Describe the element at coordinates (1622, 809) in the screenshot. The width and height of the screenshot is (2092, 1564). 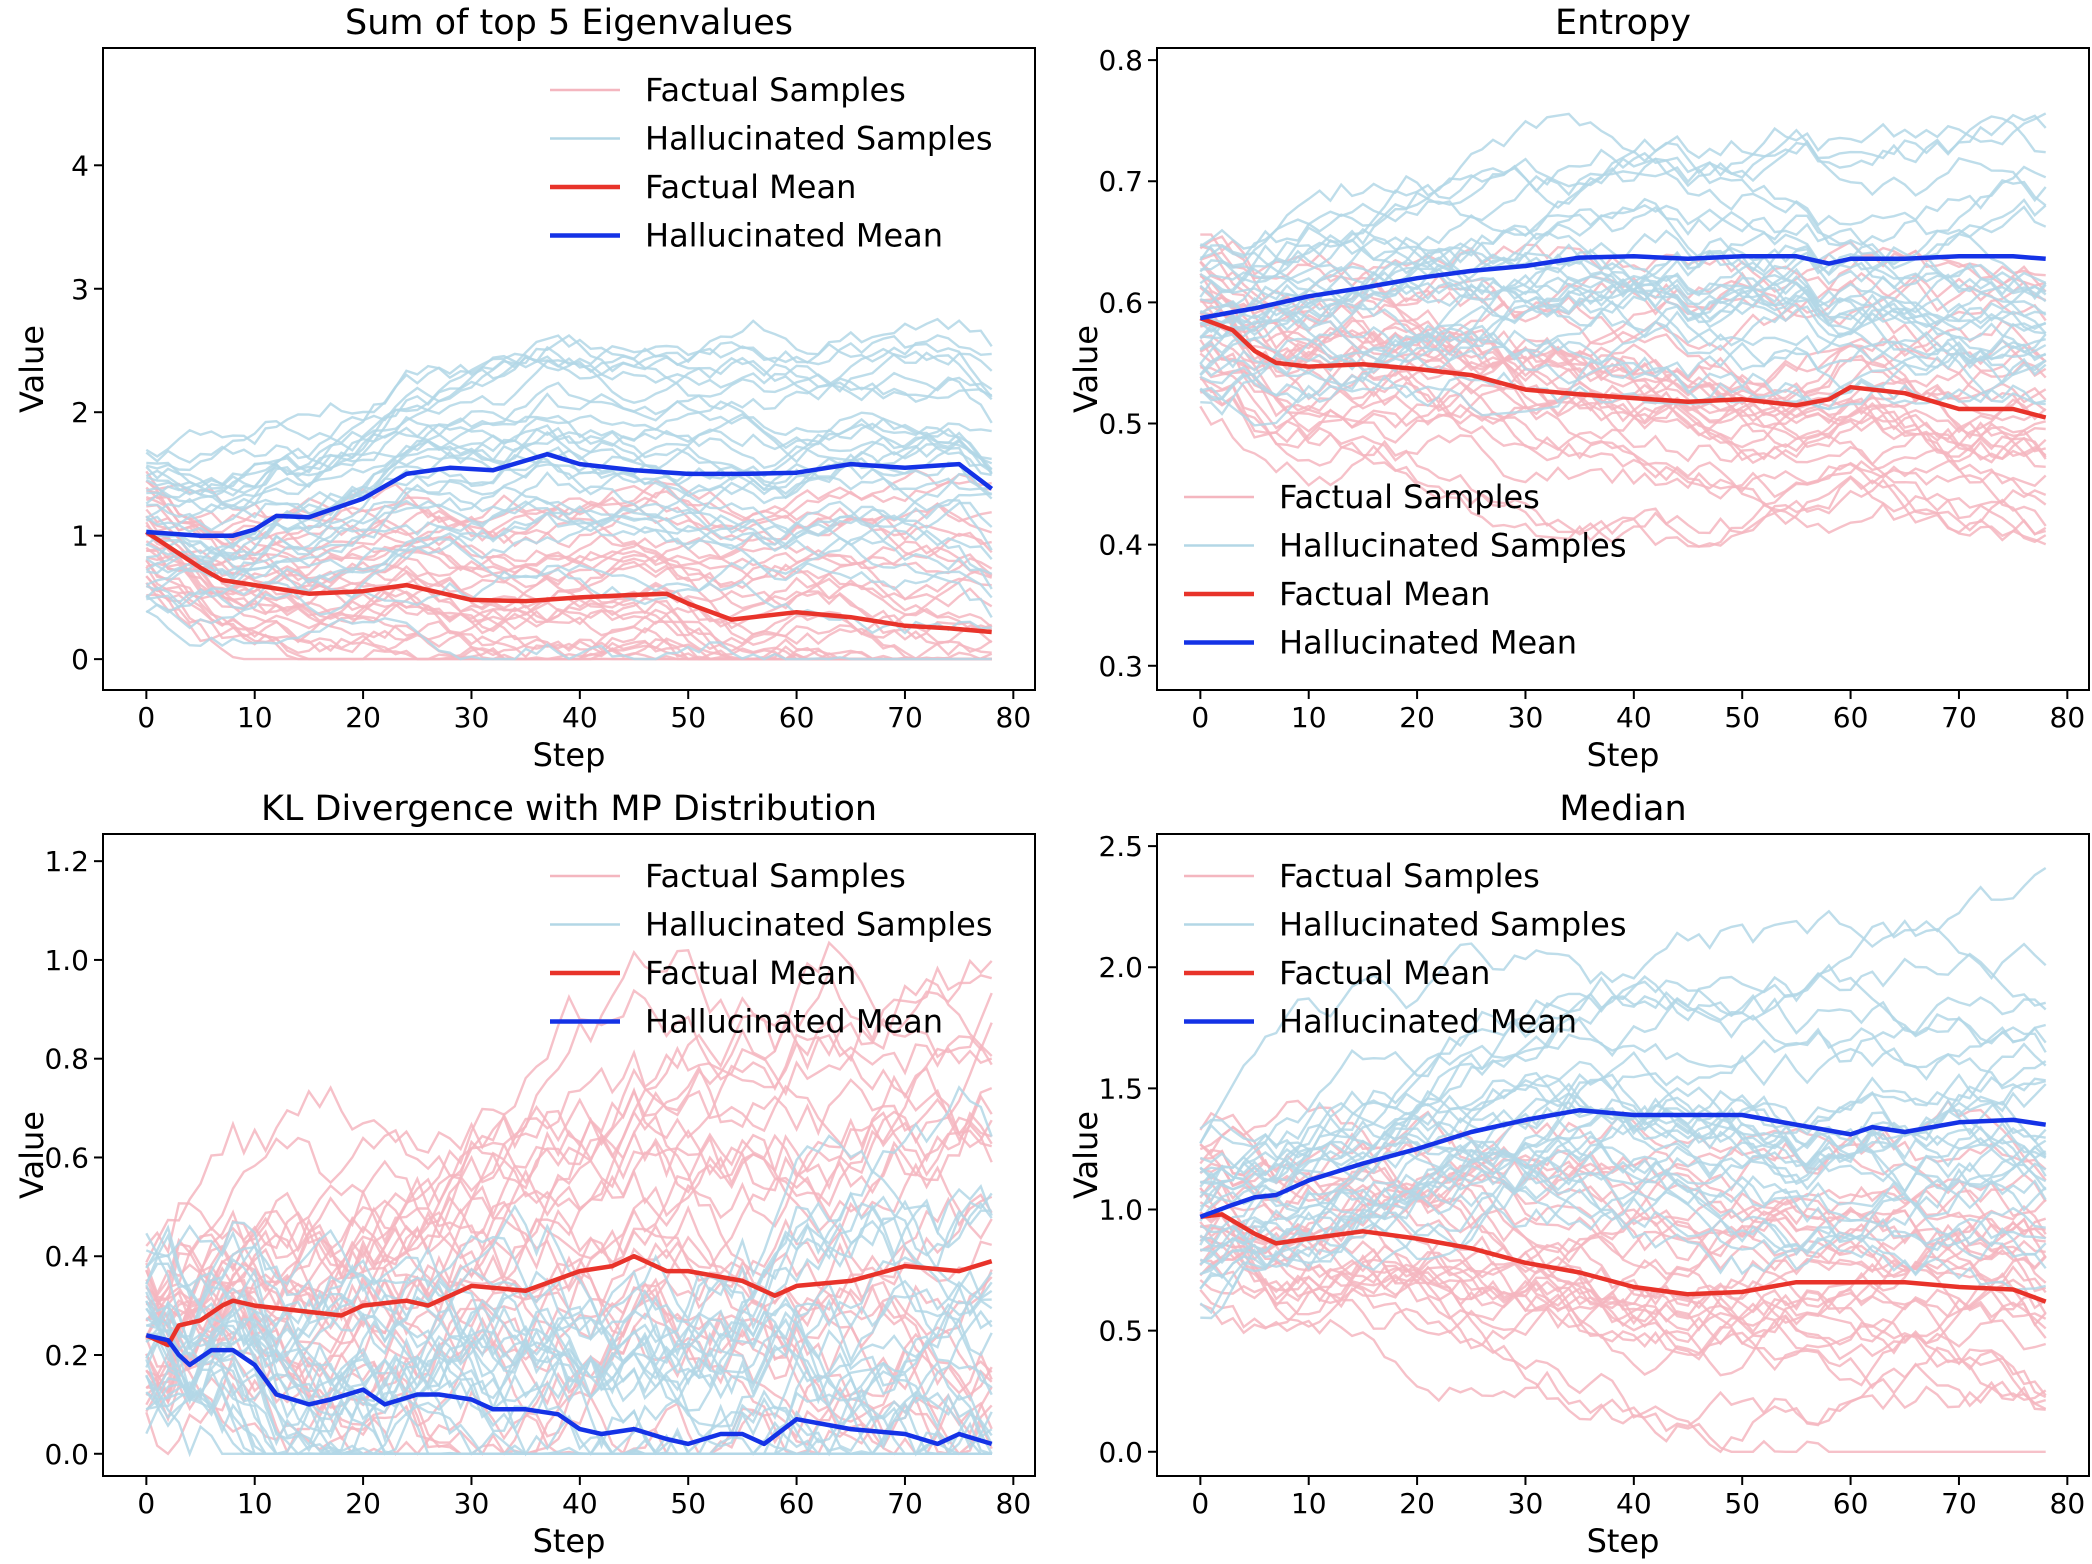
I see `chart-title: Median` at that location.